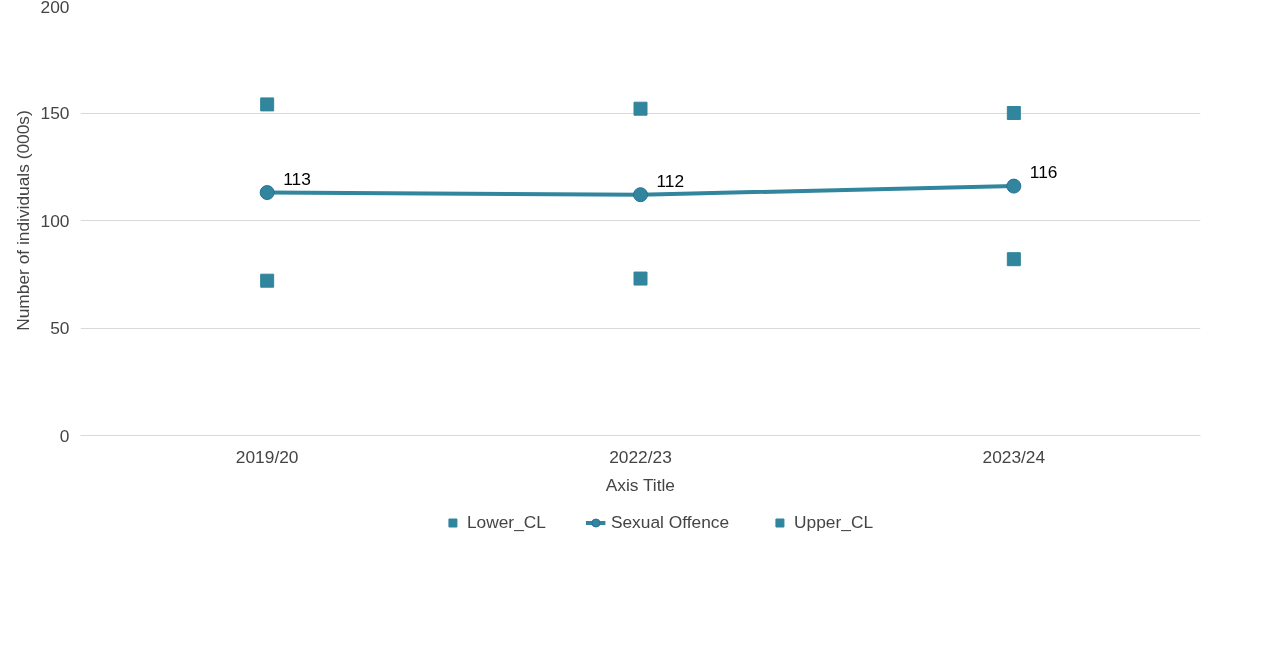 This screenshot has width=1286, height=662. I want to click on x-axis-title: Axis Title, so click(640, 484).